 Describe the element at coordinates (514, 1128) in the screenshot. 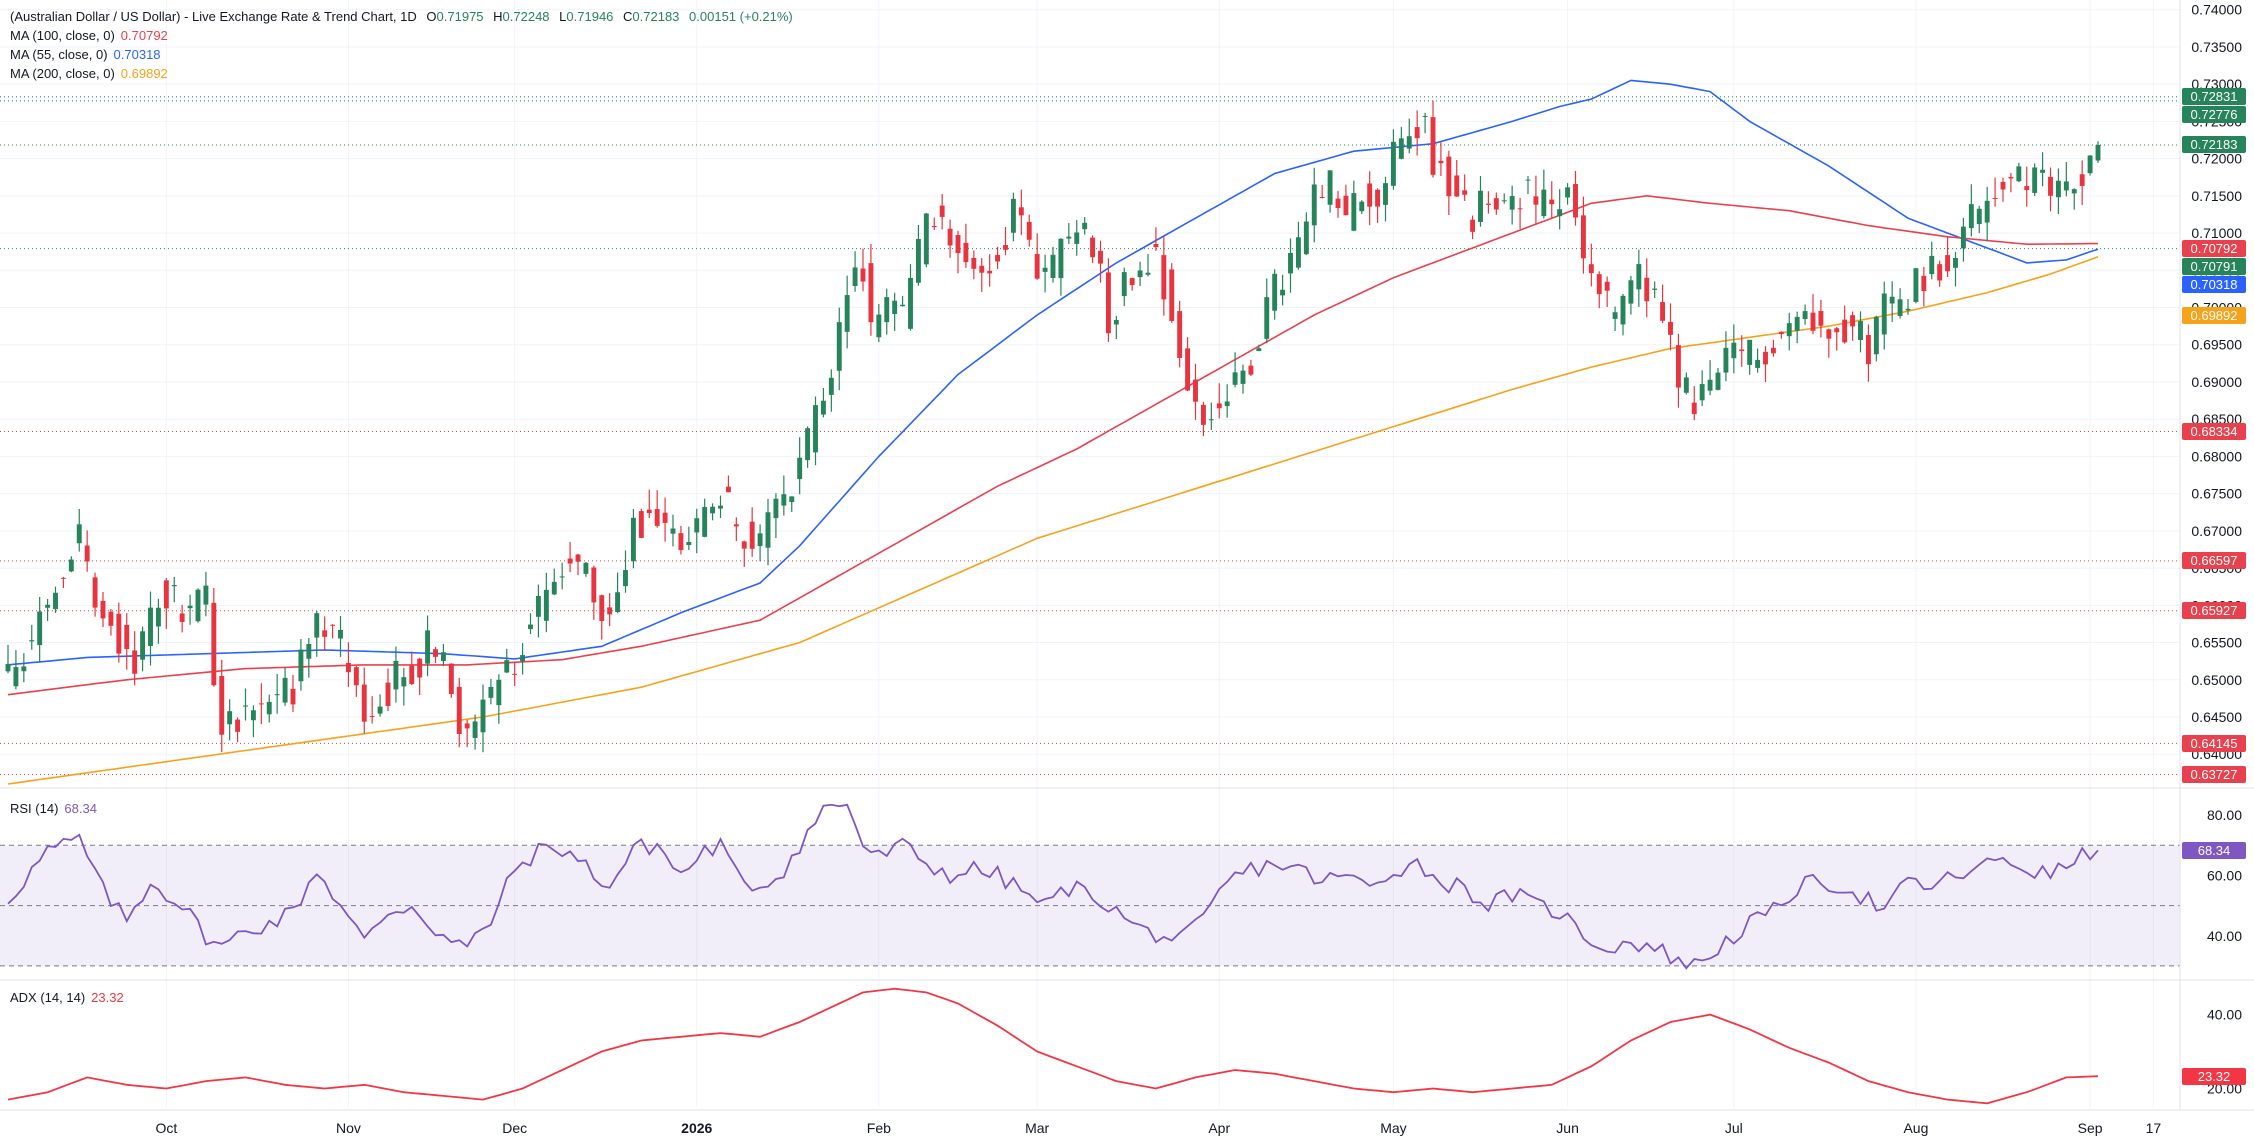

I see `time-tick-label: Dec` at that location.